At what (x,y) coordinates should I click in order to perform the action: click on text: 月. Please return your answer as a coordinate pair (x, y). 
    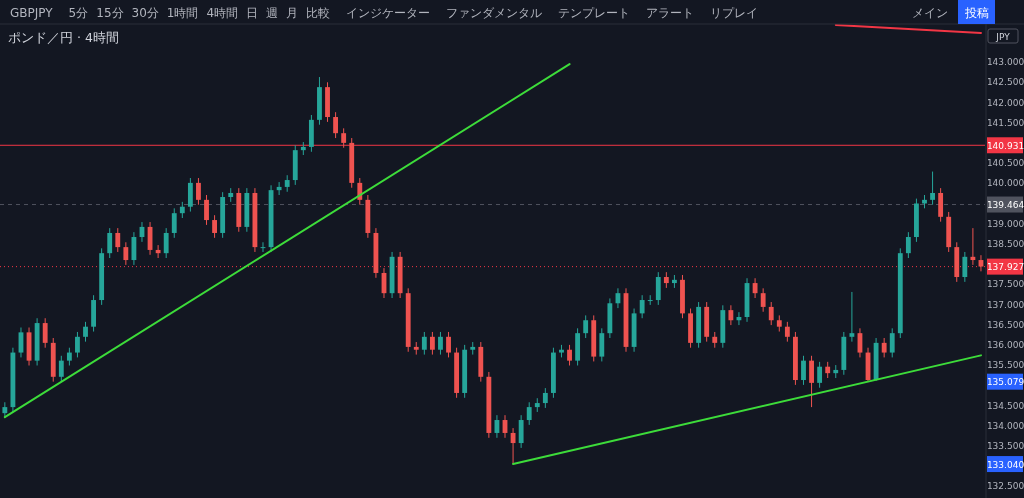
    Looking at the image, I should click on (292, 13).